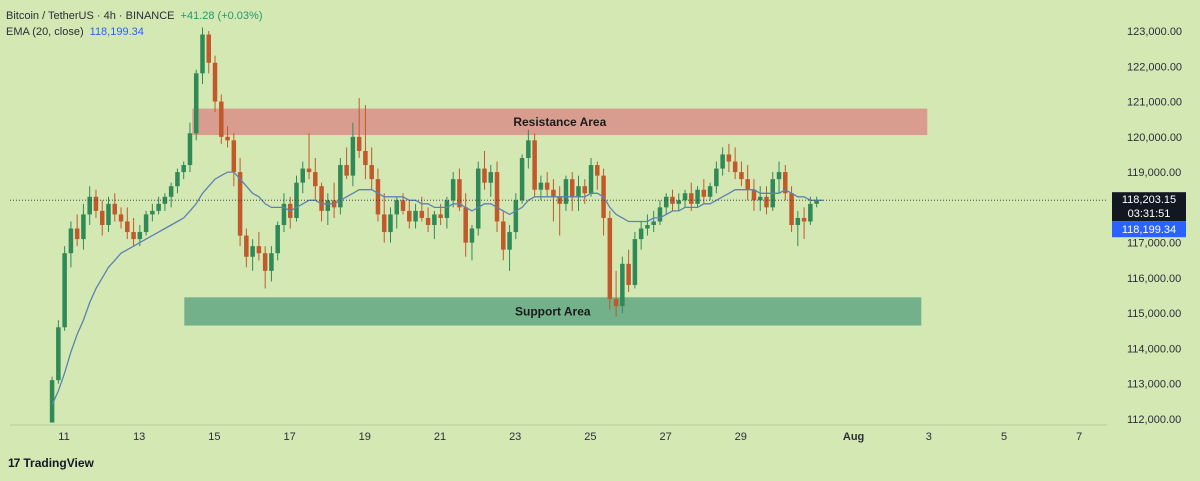  I want to click on ema-label: EMA (20, close), so click(45, 32).